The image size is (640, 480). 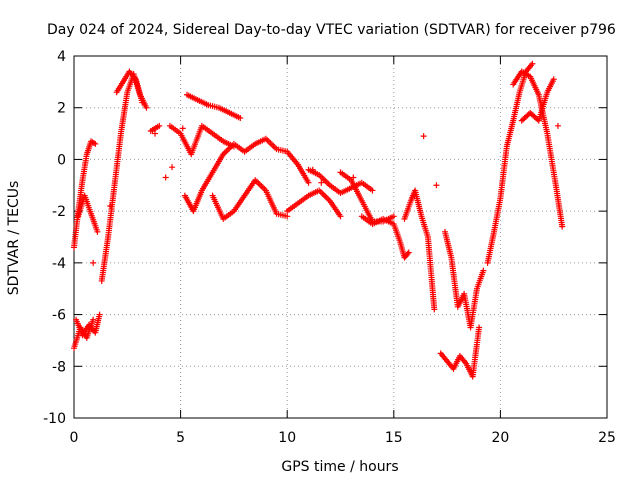 I want to click on x-tick-label: 5, so click(x=180, y=438).